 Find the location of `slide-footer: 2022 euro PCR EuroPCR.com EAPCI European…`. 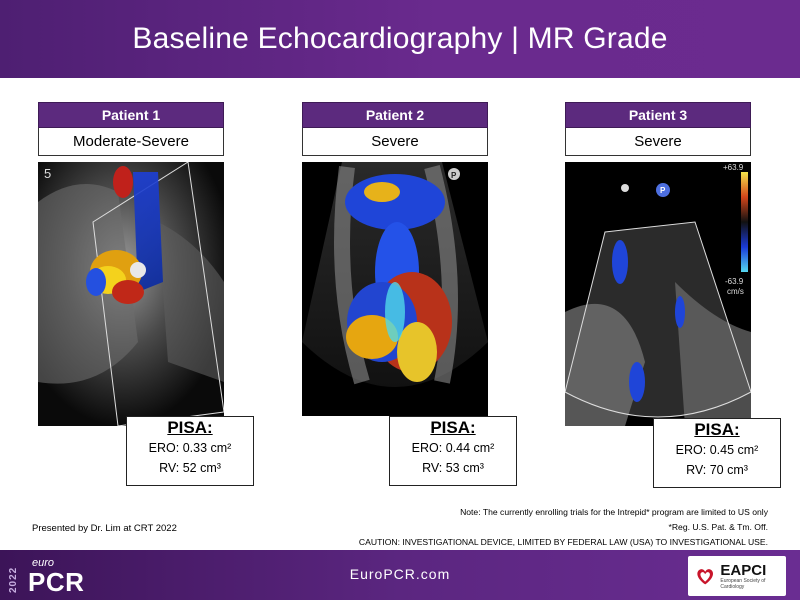

slide-footer: 2022 euro PCR EuroPCR.com EAPCI European… is located at coordinates (400, 575).